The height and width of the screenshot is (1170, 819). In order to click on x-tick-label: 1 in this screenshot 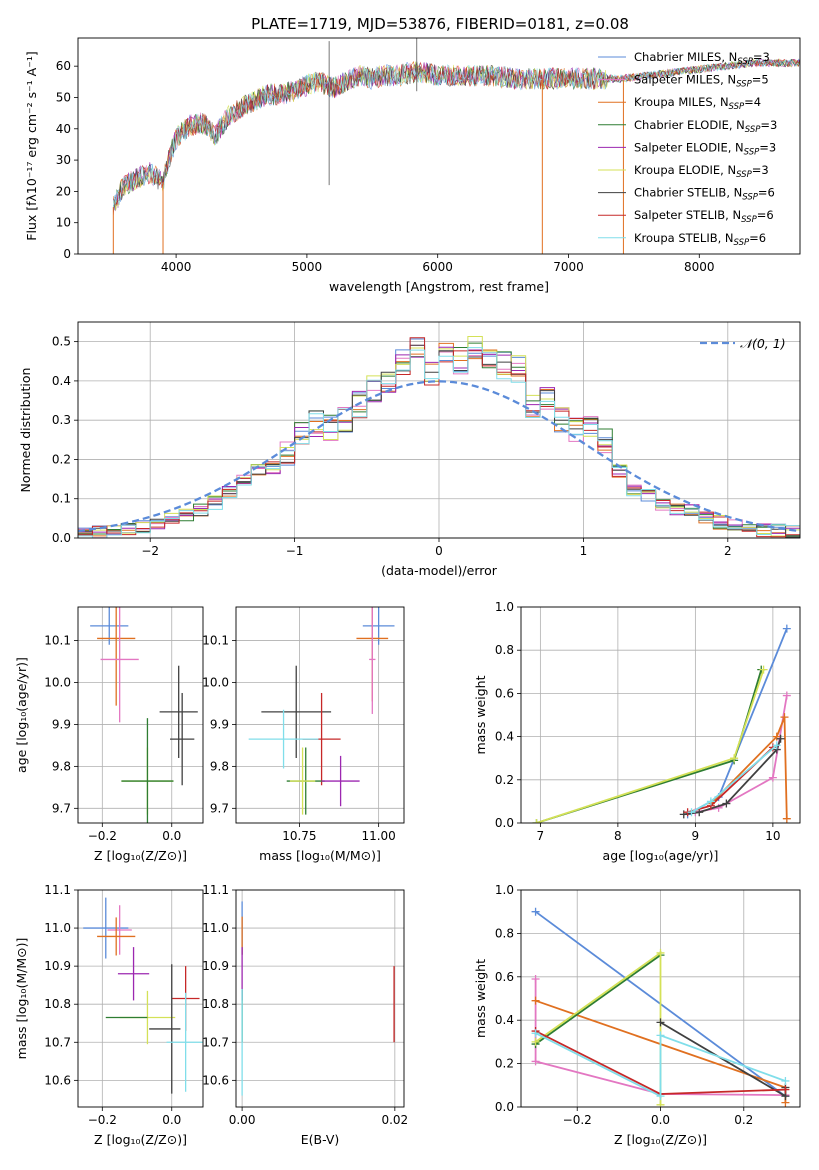, I will do `click(584, 551)`.